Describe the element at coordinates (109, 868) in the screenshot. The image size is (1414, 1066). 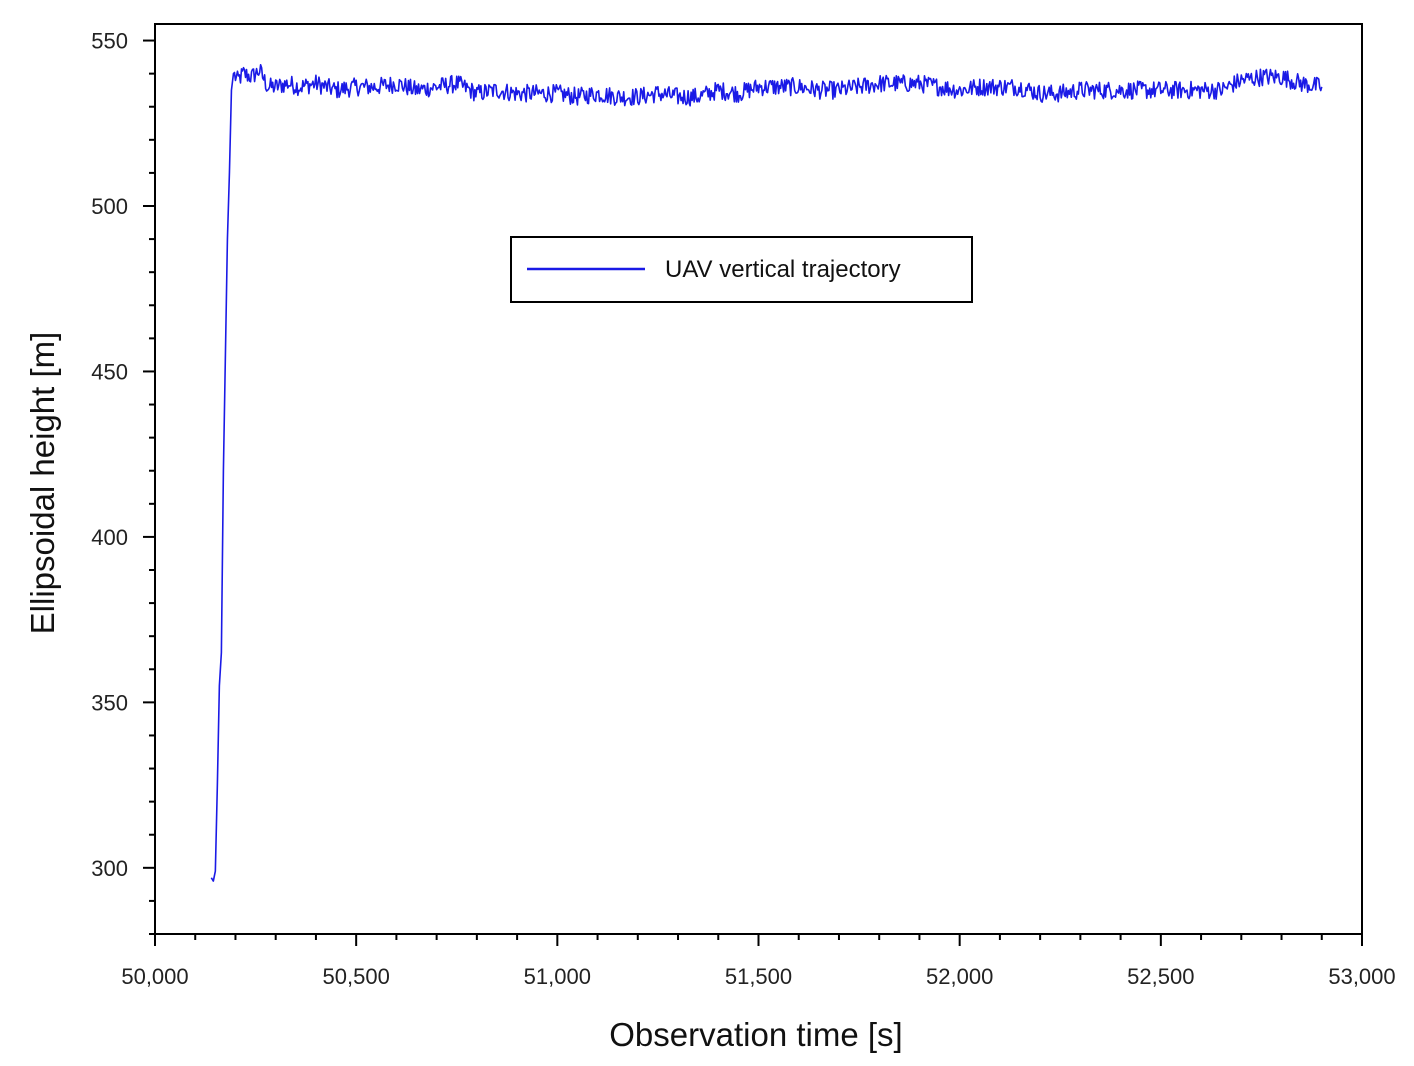
I see `y-tick-label: 300` at that location.